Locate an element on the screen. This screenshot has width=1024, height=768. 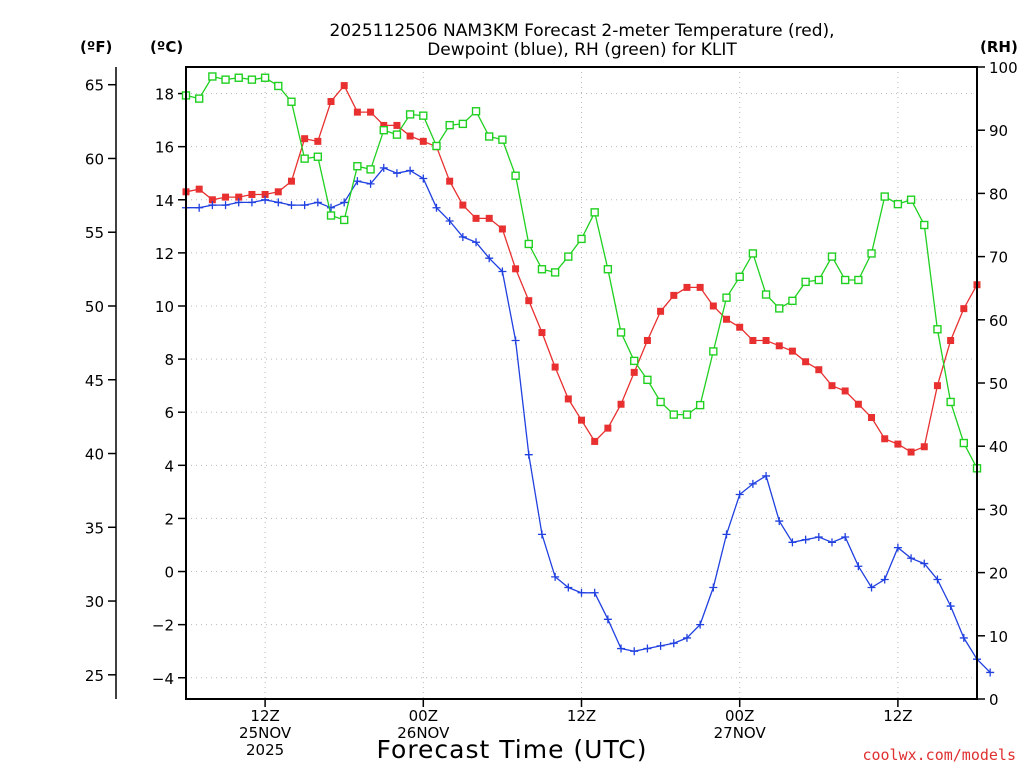
rh-tick-label: 60 is located at coordinates (998, 321).